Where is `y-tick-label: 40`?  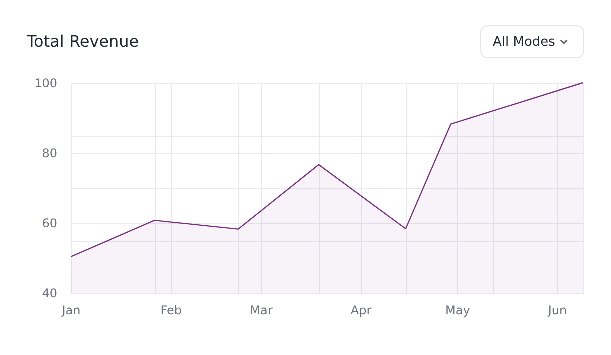
y-tick-label: 40 is located at coordinates (50, 293).